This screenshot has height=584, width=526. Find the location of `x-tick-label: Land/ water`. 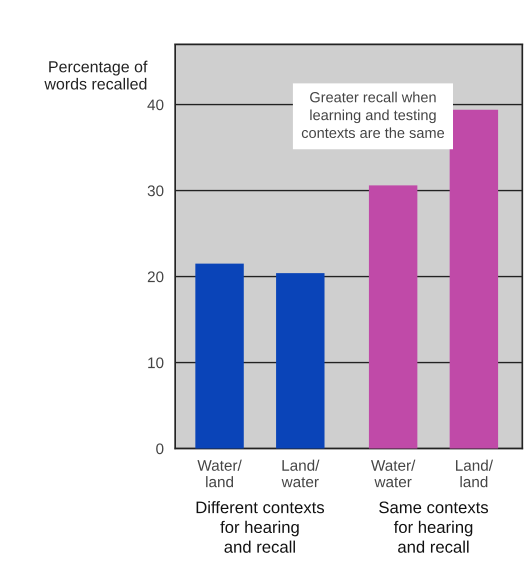

x-tick-label: Land/ water is located at coordinates (301, 474).